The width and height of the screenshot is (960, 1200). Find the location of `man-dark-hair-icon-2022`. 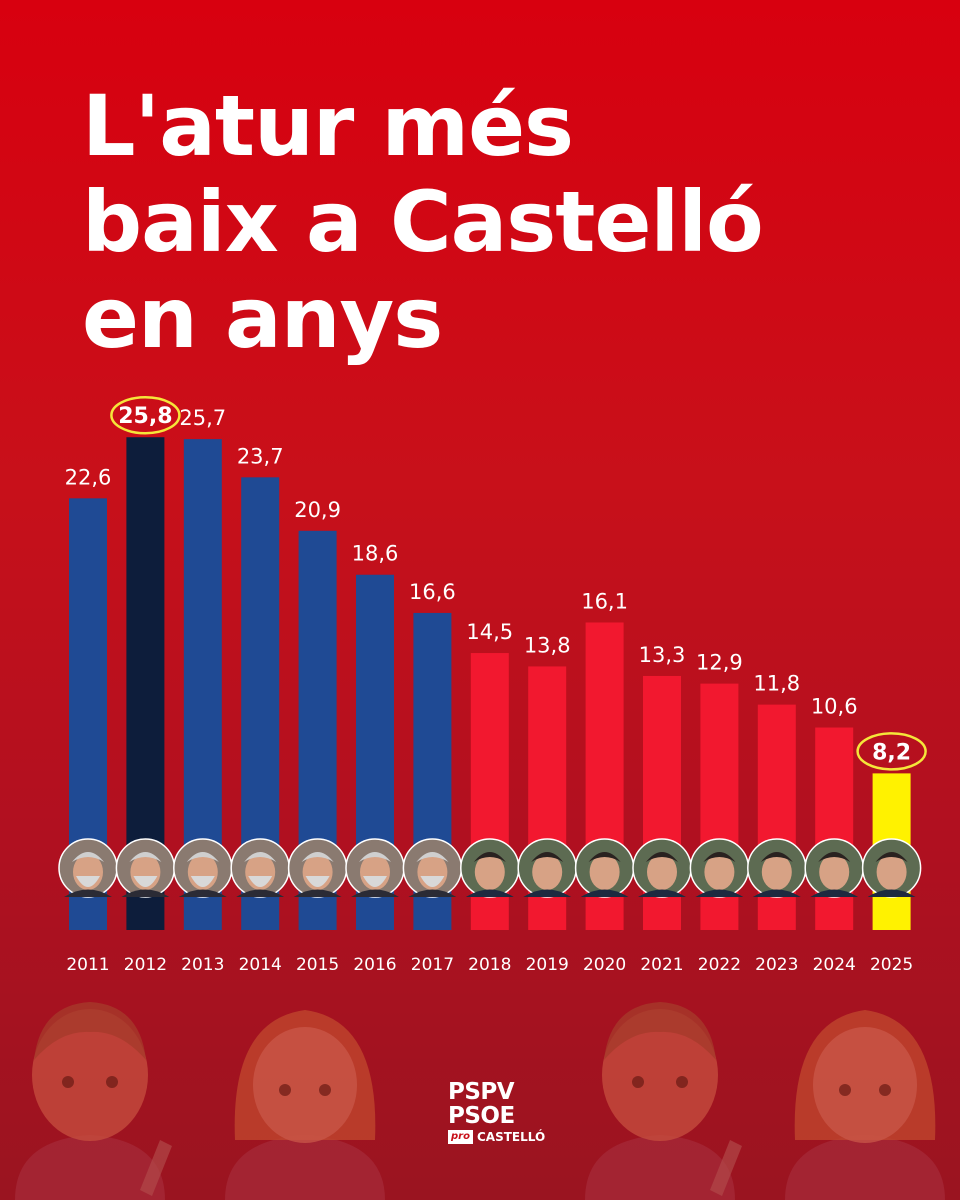

man-dark-hair-icon-2022 is located at coordinates (719, 868).